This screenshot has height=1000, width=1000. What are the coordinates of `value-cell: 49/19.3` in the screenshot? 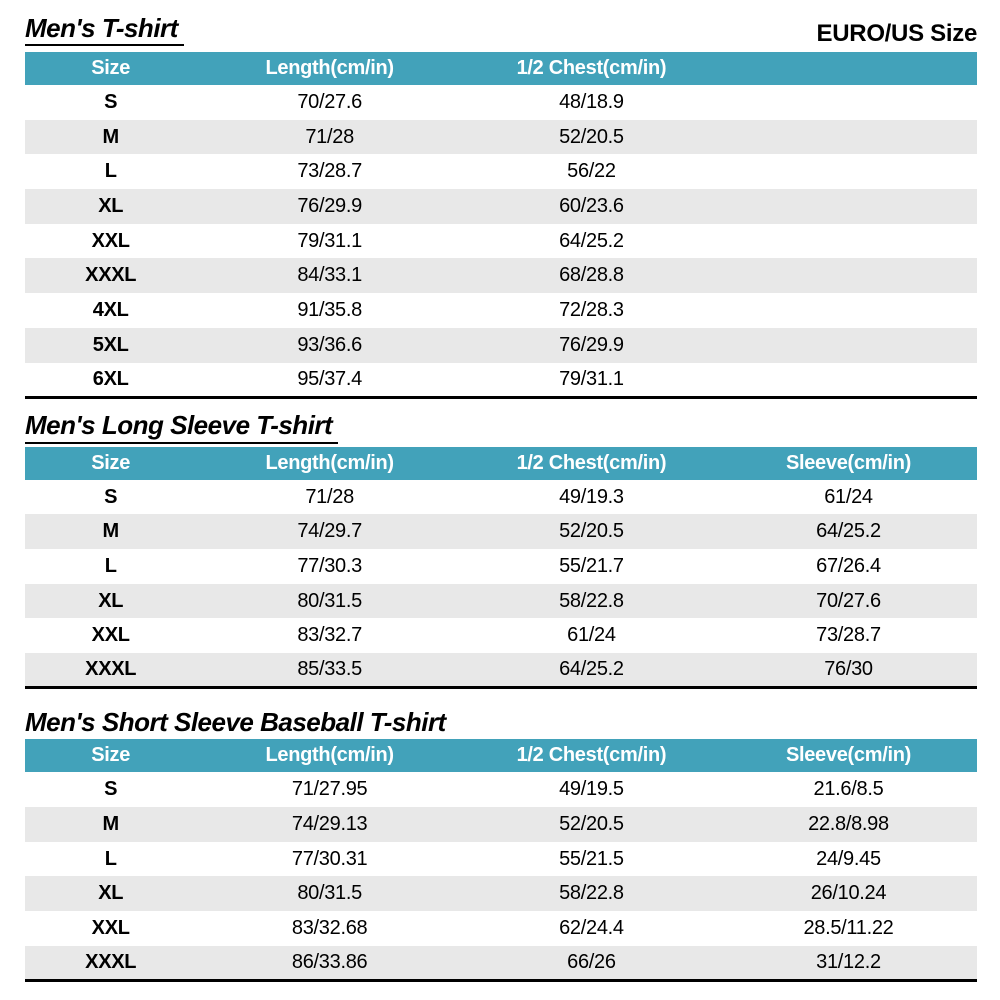 It's located at (591, 496).